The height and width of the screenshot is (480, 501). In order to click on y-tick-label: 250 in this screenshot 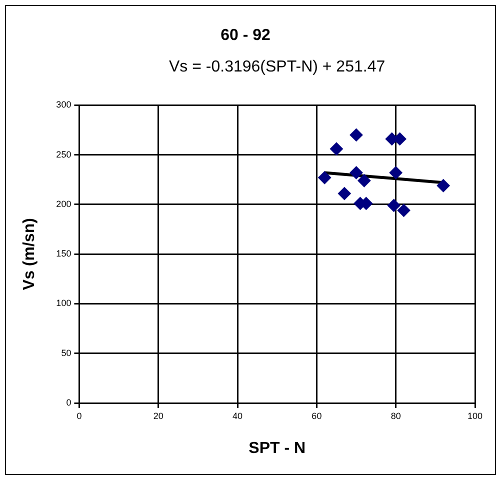, I will do `click(64, 154)`.